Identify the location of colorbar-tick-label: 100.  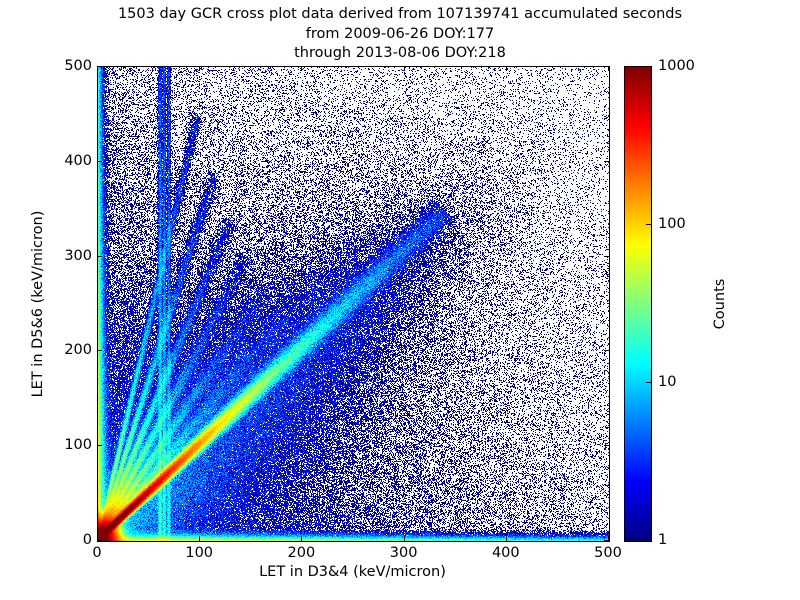
(672, 224).